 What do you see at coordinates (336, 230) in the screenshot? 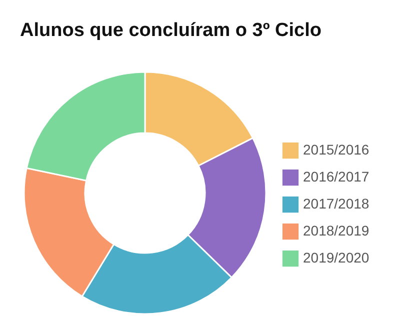
I see `legend-label: 2018/2019` at bounding box center [336, 230].